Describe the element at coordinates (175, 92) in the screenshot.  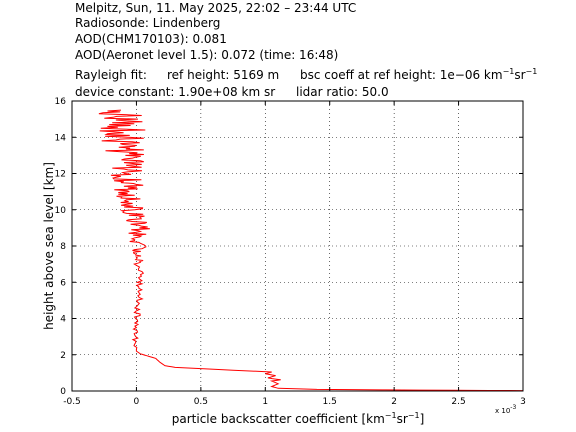
I see `header-device-constant: device constant: 1.90e+08 km sr` at that location.